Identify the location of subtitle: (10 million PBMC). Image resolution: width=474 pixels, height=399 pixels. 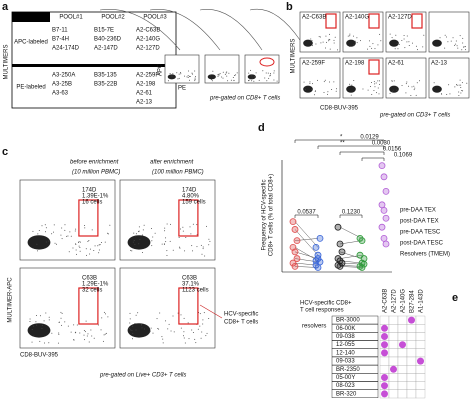
(96, 173).